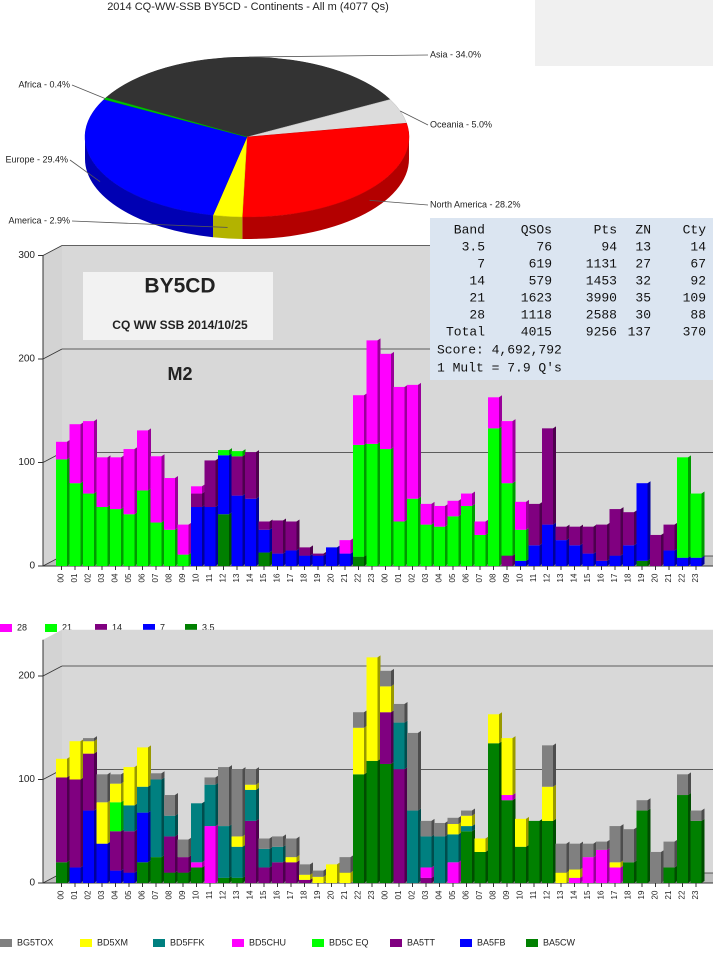 The height and width of the screenshot is (953, 713). Describe the element at coordinates (609, 246) in the screenshot. I see `table-cell: 94` at that location.